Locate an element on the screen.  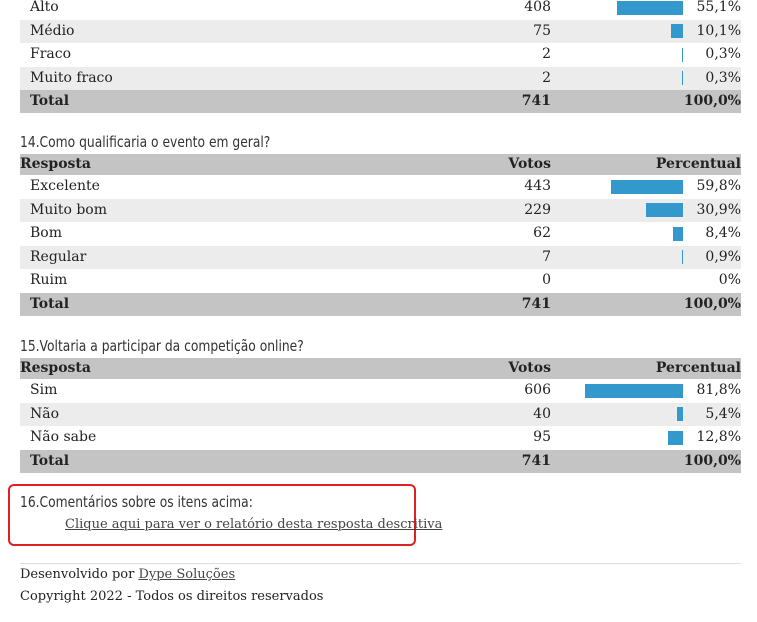
percent-value: 0% is located at coordinates (729, 280).